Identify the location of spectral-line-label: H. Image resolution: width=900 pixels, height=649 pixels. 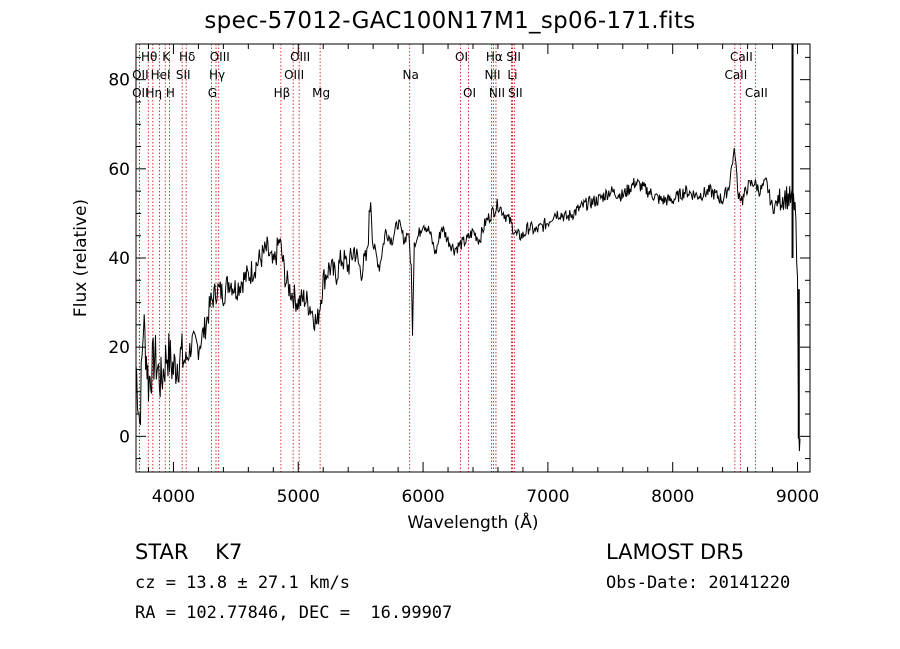
(170, 93).